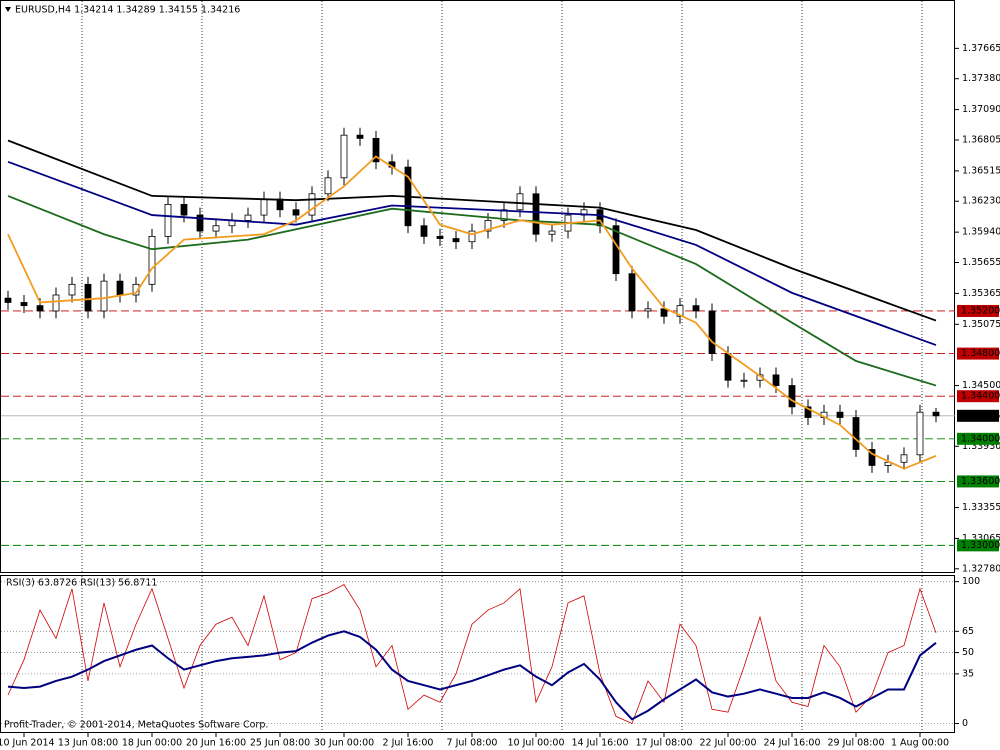  I want to click on y-tick-label: 1.35075, so click(981, 324).